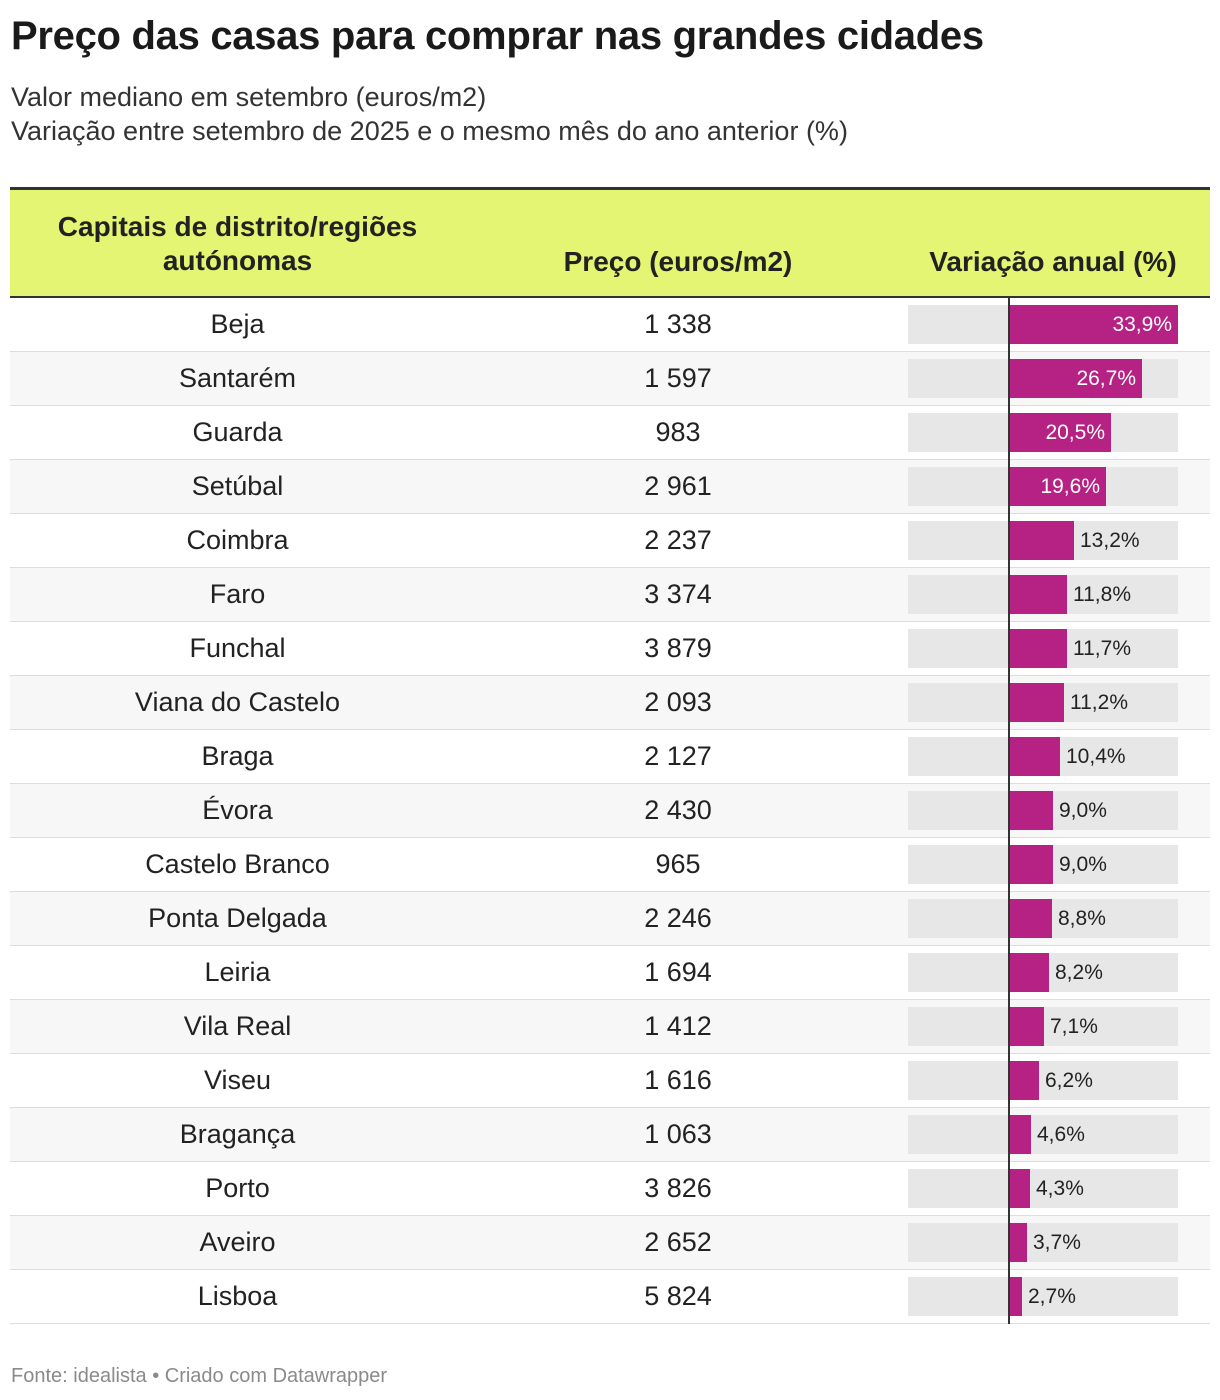 This screenshot has width=1220, height=1400. What do you see at coordinates (1102, 648) in the screenshot?
I see `variation-label: 11,7%` at bounding box center [1102, 648].